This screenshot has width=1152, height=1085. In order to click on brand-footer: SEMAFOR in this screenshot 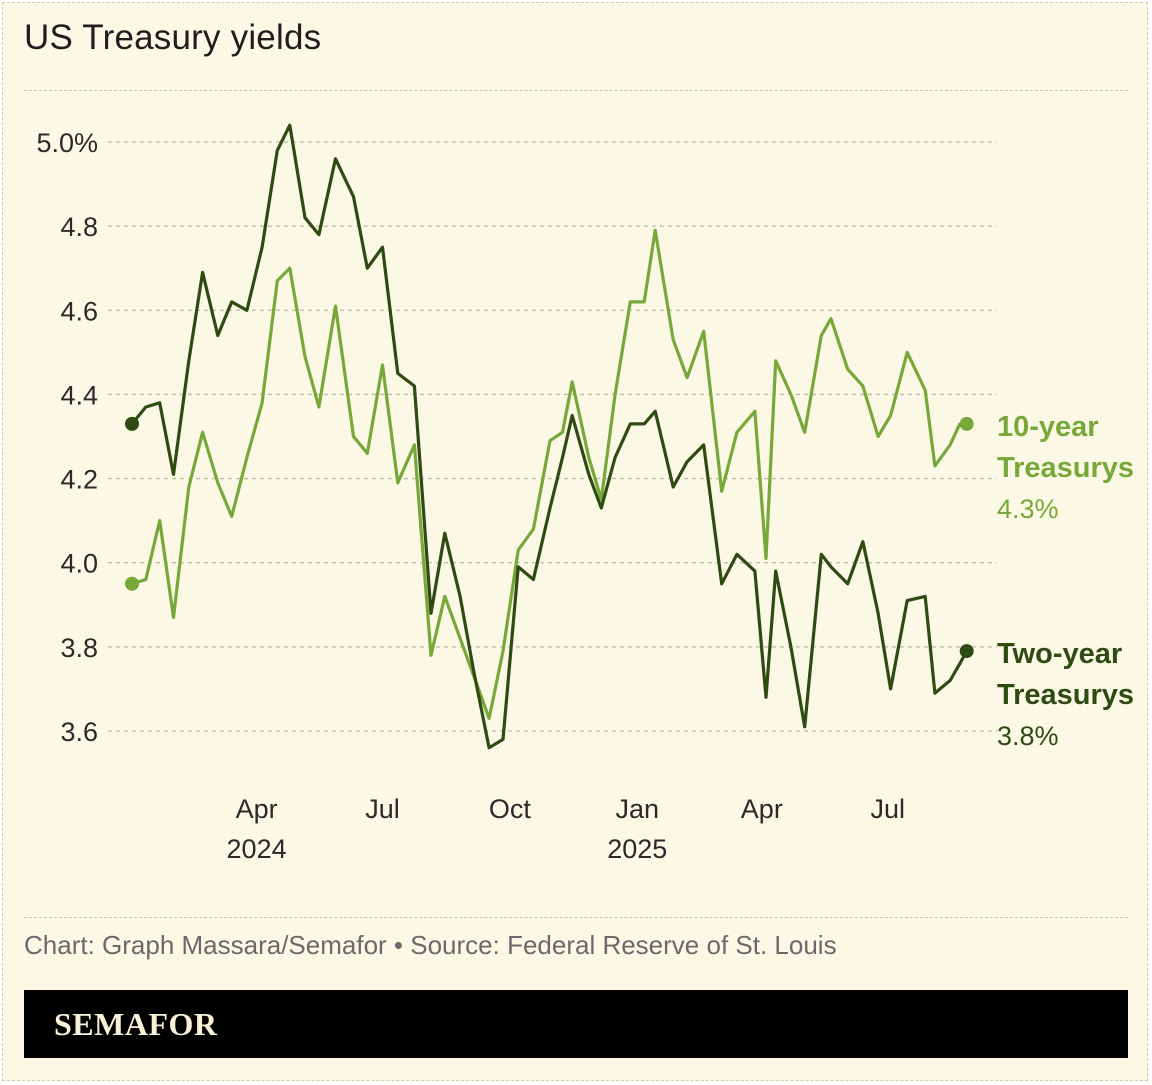, I will do `click(576, 1024)`.